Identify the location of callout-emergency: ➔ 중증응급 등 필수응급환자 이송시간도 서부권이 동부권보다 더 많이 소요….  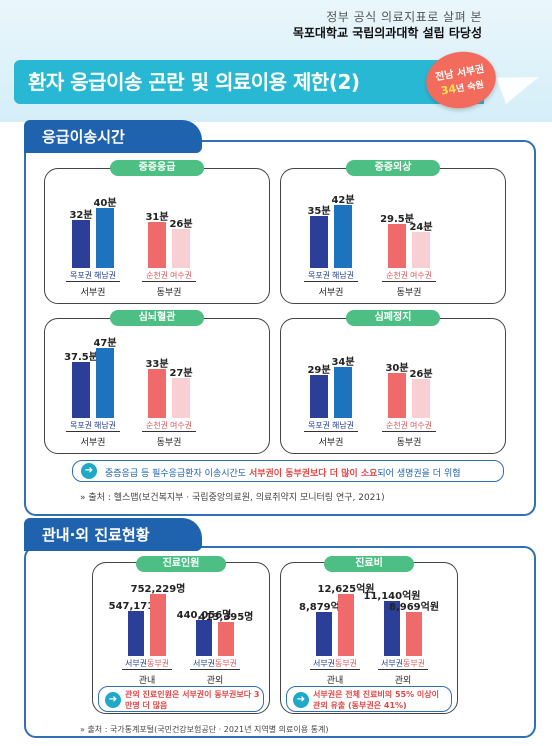
(288, 471).